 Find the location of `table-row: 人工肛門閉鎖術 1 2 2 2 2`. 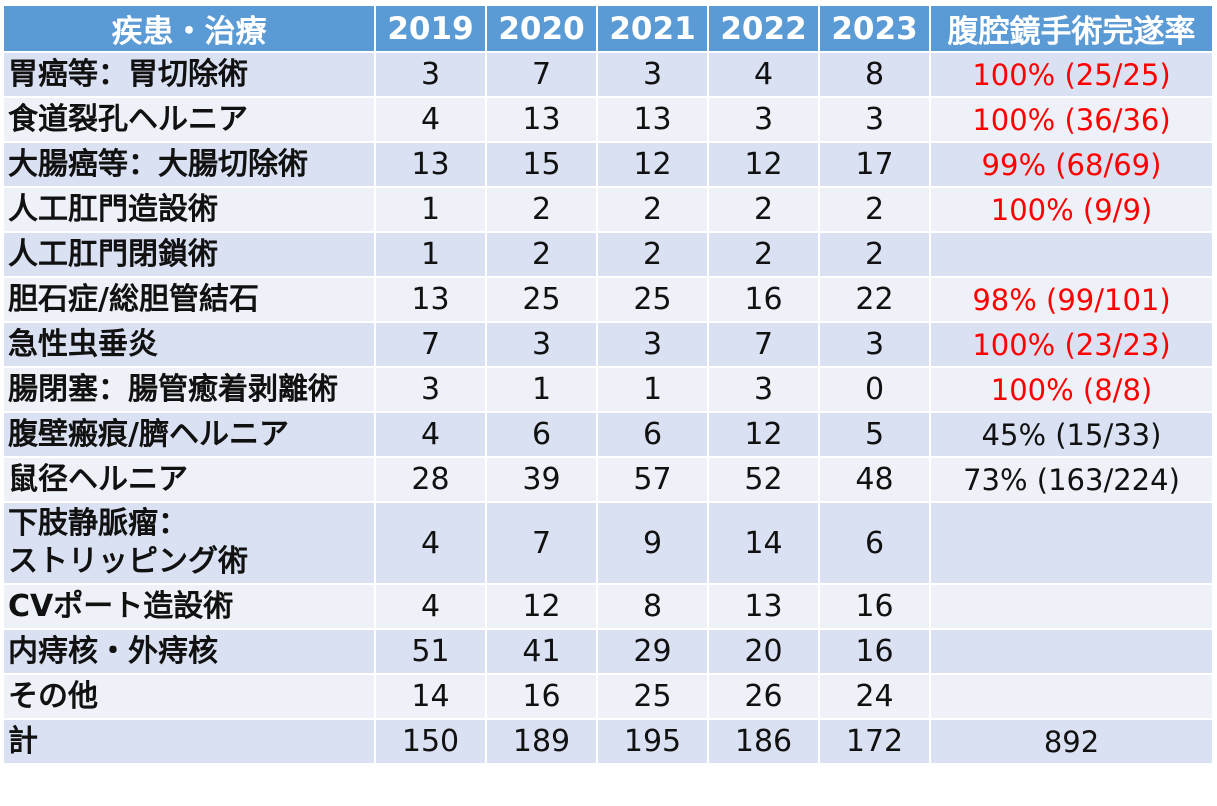

table-row: 人工肛門閉鎖術 1 2 2 2 2 is located at coordinates (608, 254).